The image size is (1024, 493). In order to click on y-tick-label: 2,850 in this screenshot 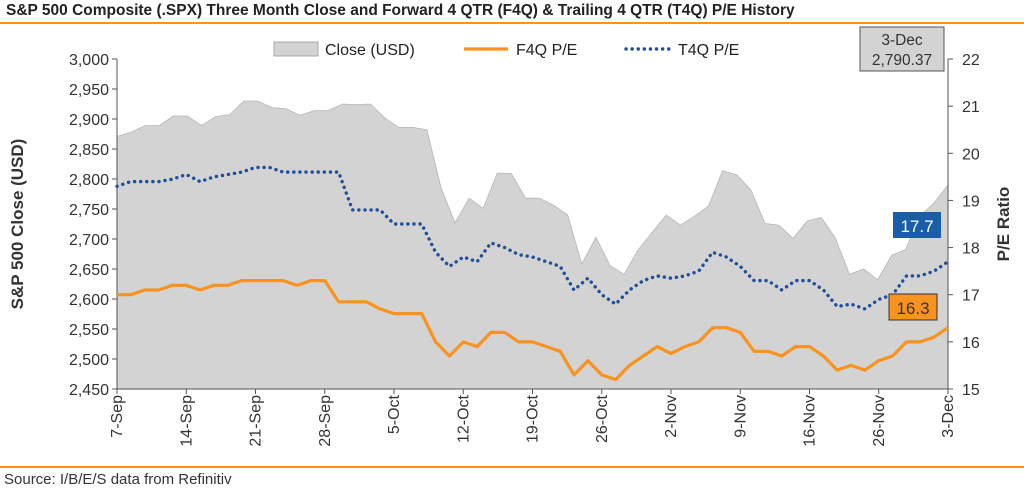, I will do `click(89, 150)`.